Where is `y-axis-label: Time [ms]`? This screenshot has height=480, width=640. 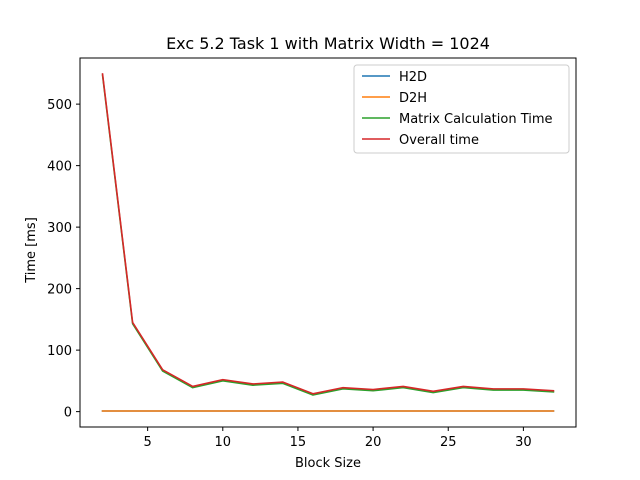 y-axis-label: Time [ms] is located at coordinates (31, 250).